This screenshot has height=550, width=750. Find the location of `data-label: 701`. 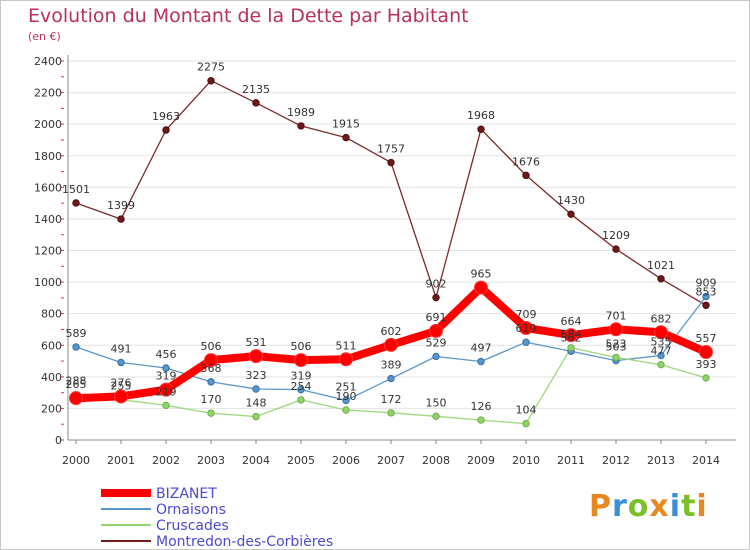

data-label: 701 is located at coordinates (616, 315).